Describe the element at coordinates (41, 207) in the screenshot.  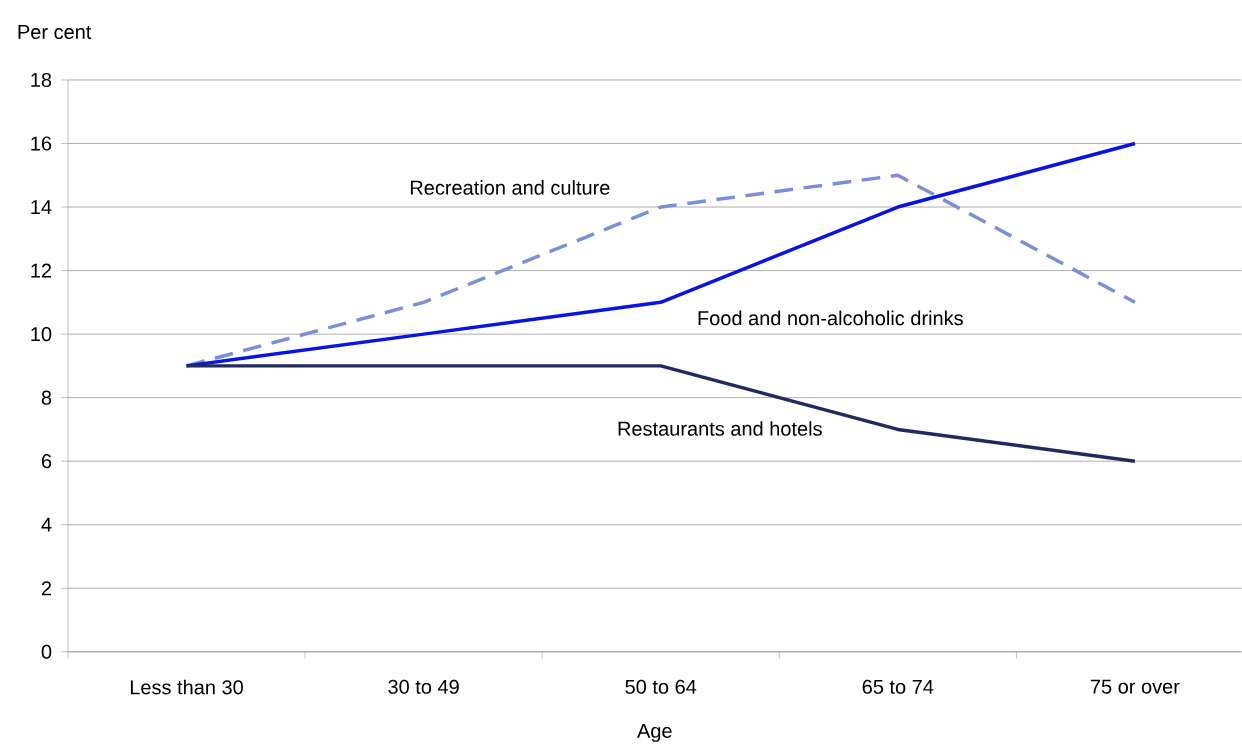
I see `y-tick-label: 14` at that location.